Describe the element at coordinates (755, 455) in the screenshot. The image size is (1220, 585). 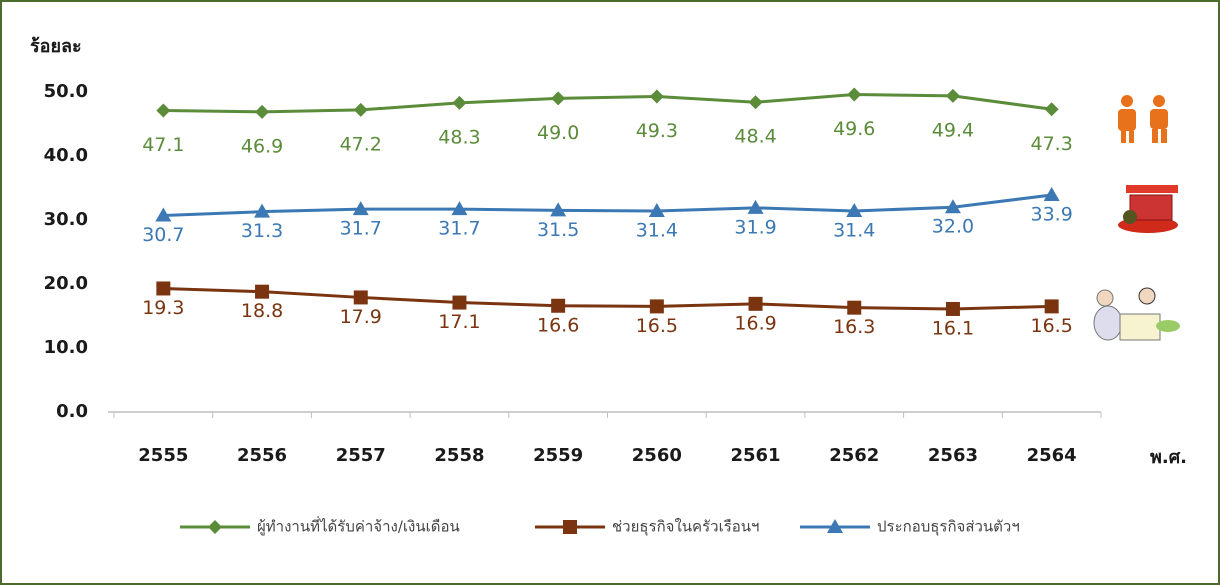
I see `x-tick-label: 2561` at that location.